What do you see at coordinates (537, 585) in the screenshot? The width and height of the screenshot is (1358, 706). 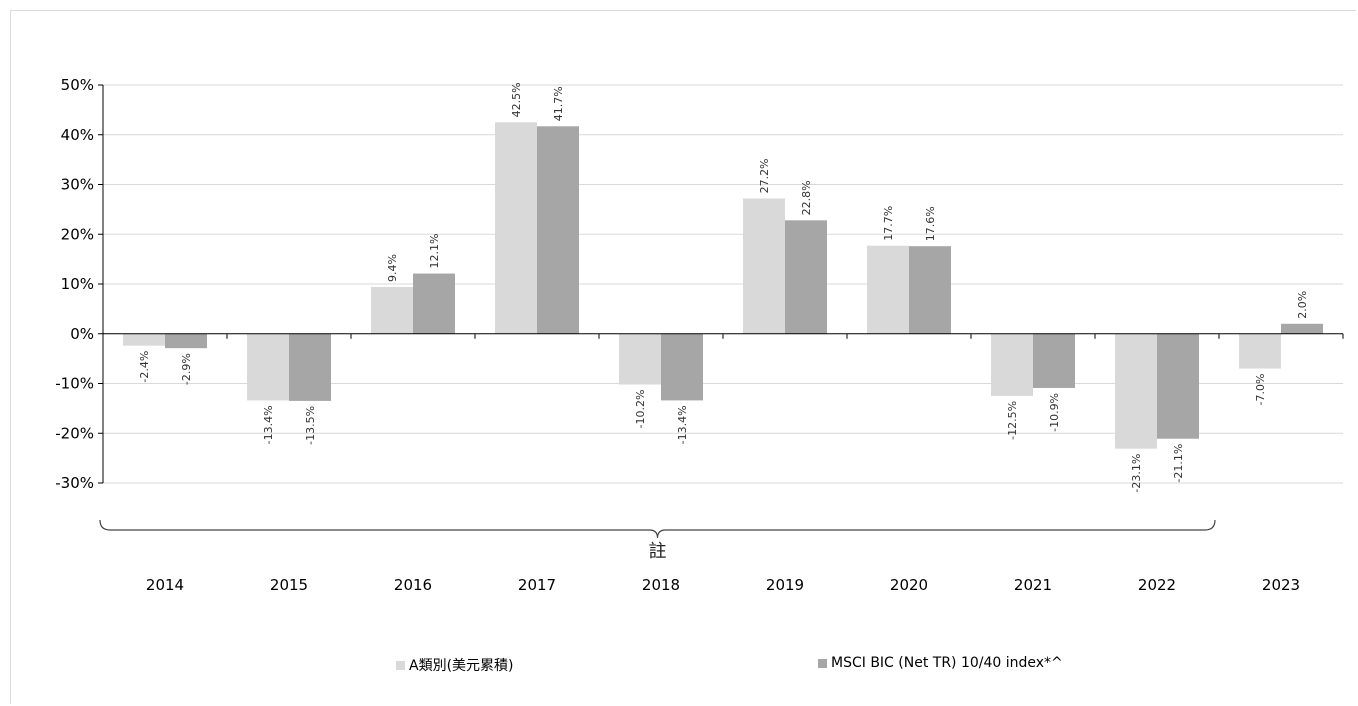 I see `x-tick-label: 2017` at bounding box center [537, 585].